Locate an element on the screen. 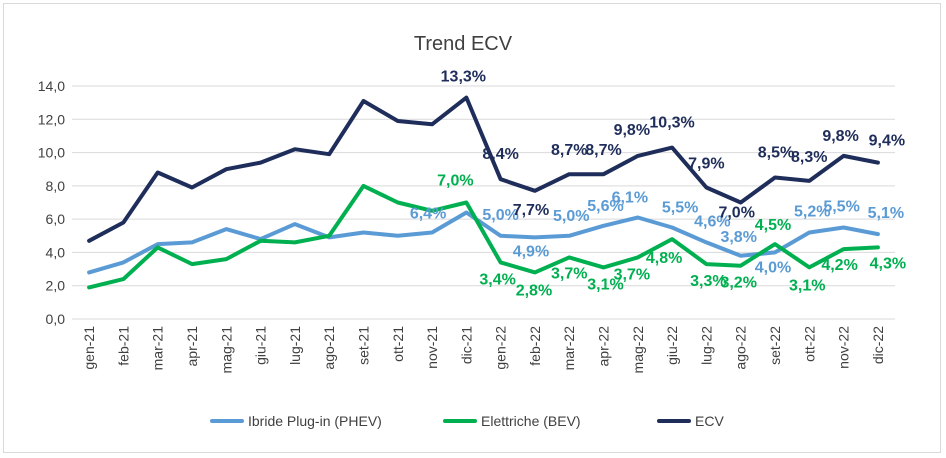  data-label: 6,1% is located at coordinates (630, 197).